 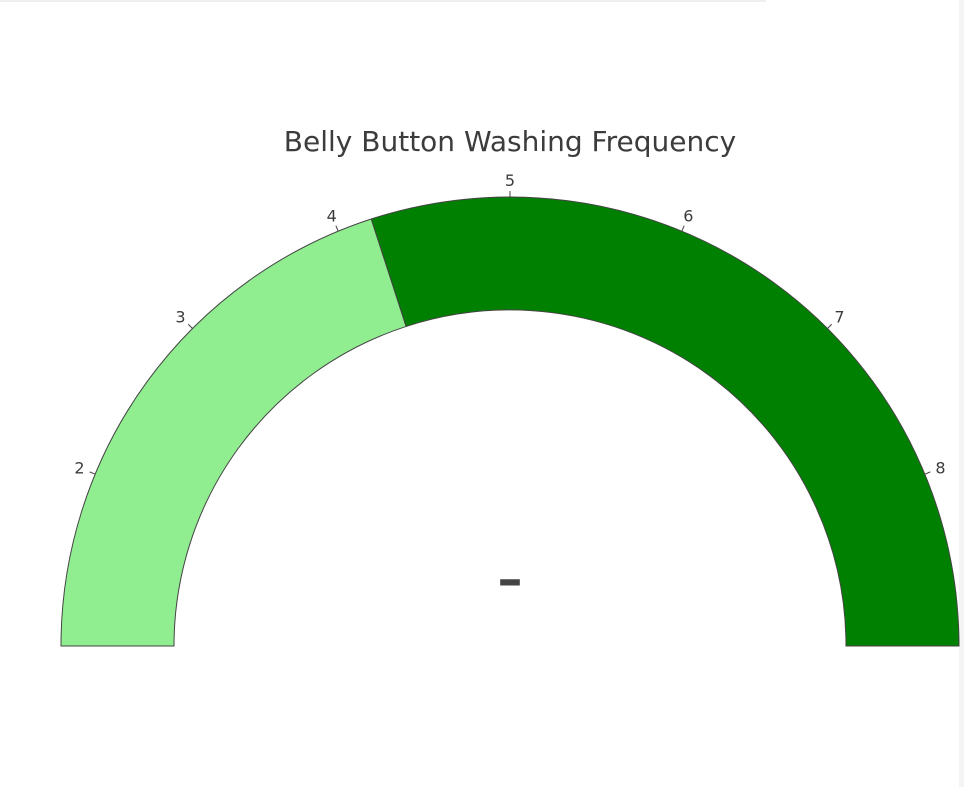 What do you see at coordinates (332, 215) in the screenshot?
I see `gauge-tick-label: 4` at bounding box center [332, 215].